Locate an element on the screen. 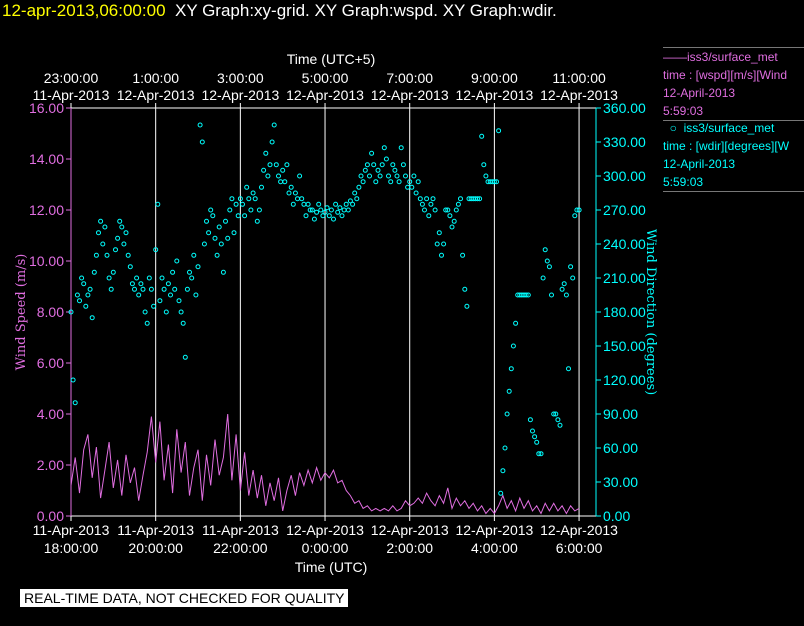  x-axis-label: Time (UTC) is located at coordinates (331, 567).